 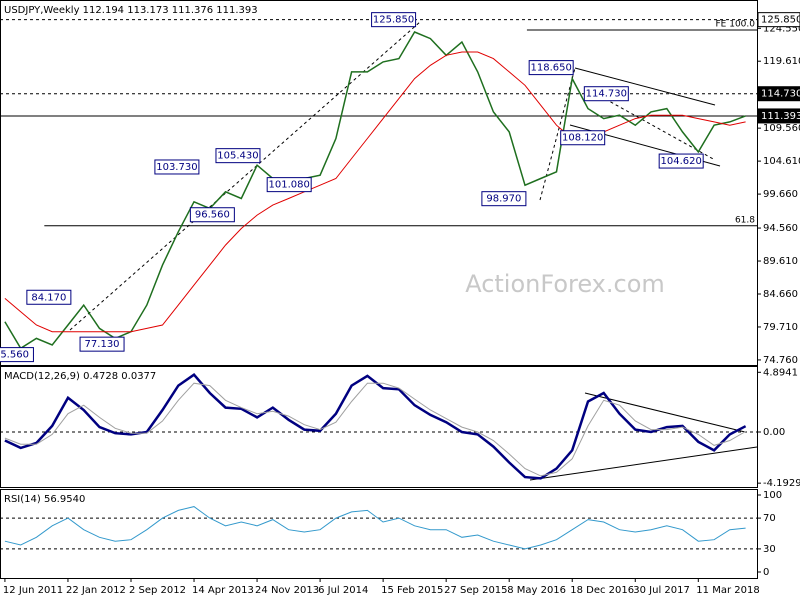 I want to click on trend-line, so click(x=557, y=134).